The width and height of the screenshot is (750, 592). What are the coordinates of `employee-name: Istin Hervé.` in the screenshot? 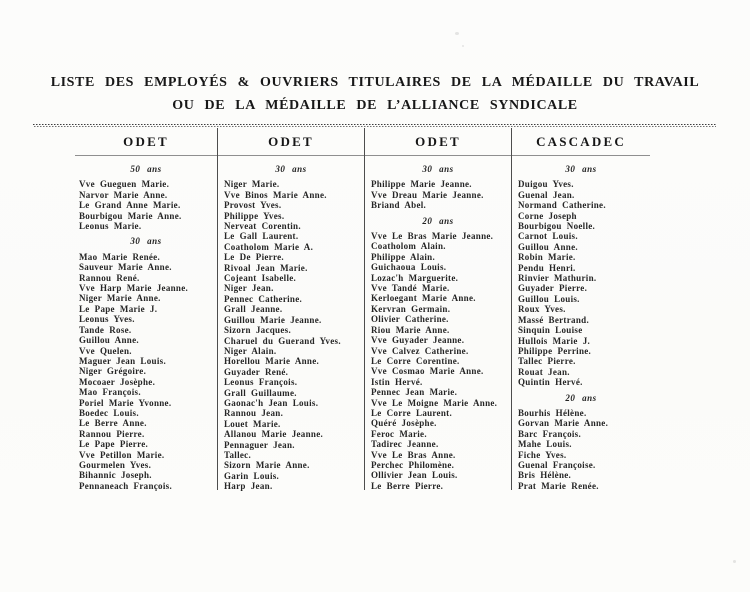 It's located at (397, 381).